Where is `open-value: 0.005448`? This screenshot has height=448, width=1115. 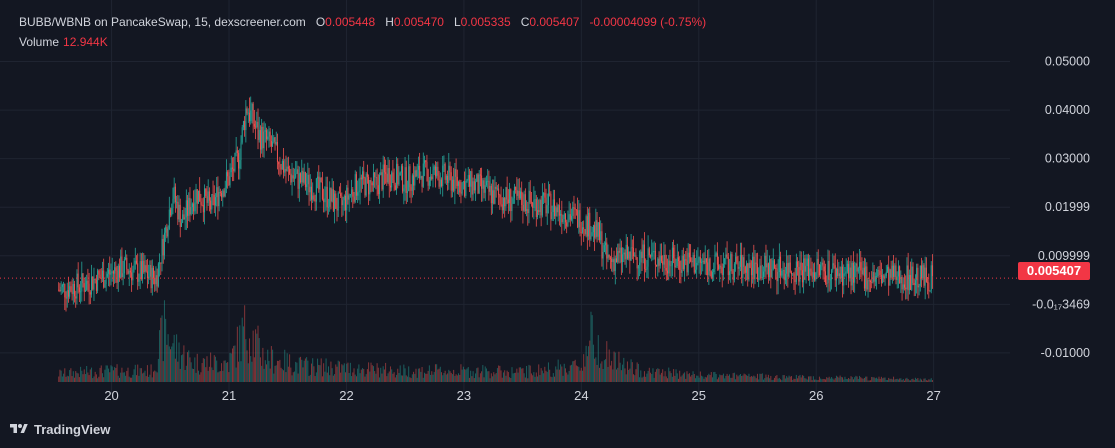 open-value: 0.005448 is located at coordinates (350, 22).